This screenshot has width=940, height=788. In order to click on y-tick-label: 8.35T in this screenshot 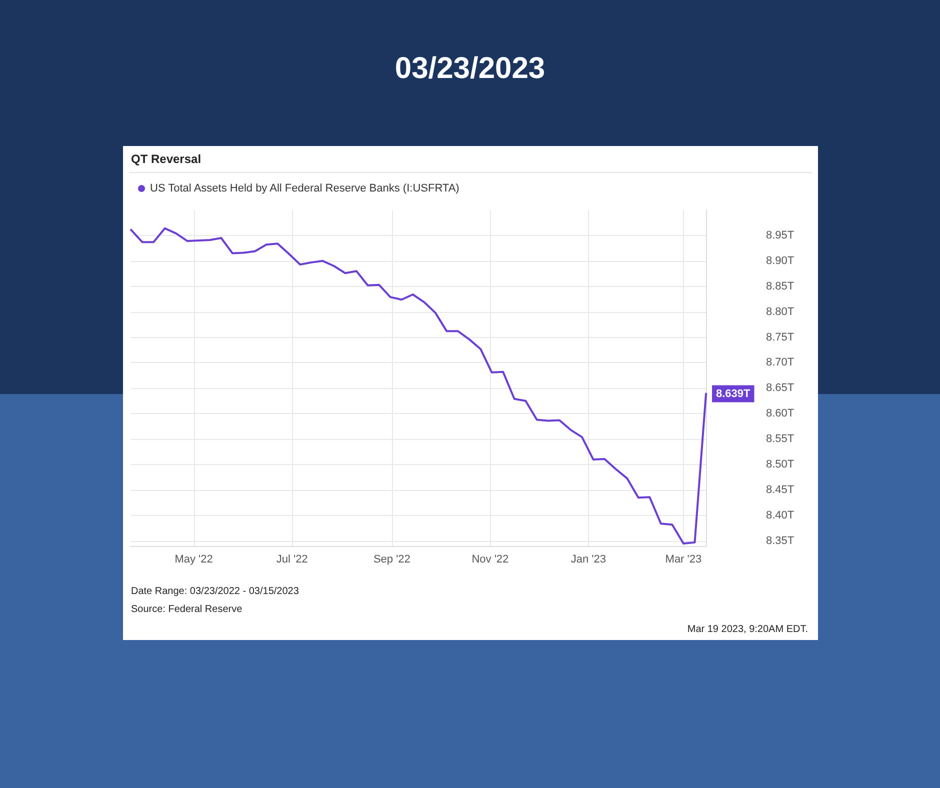, I will do `click(780, 540)`.